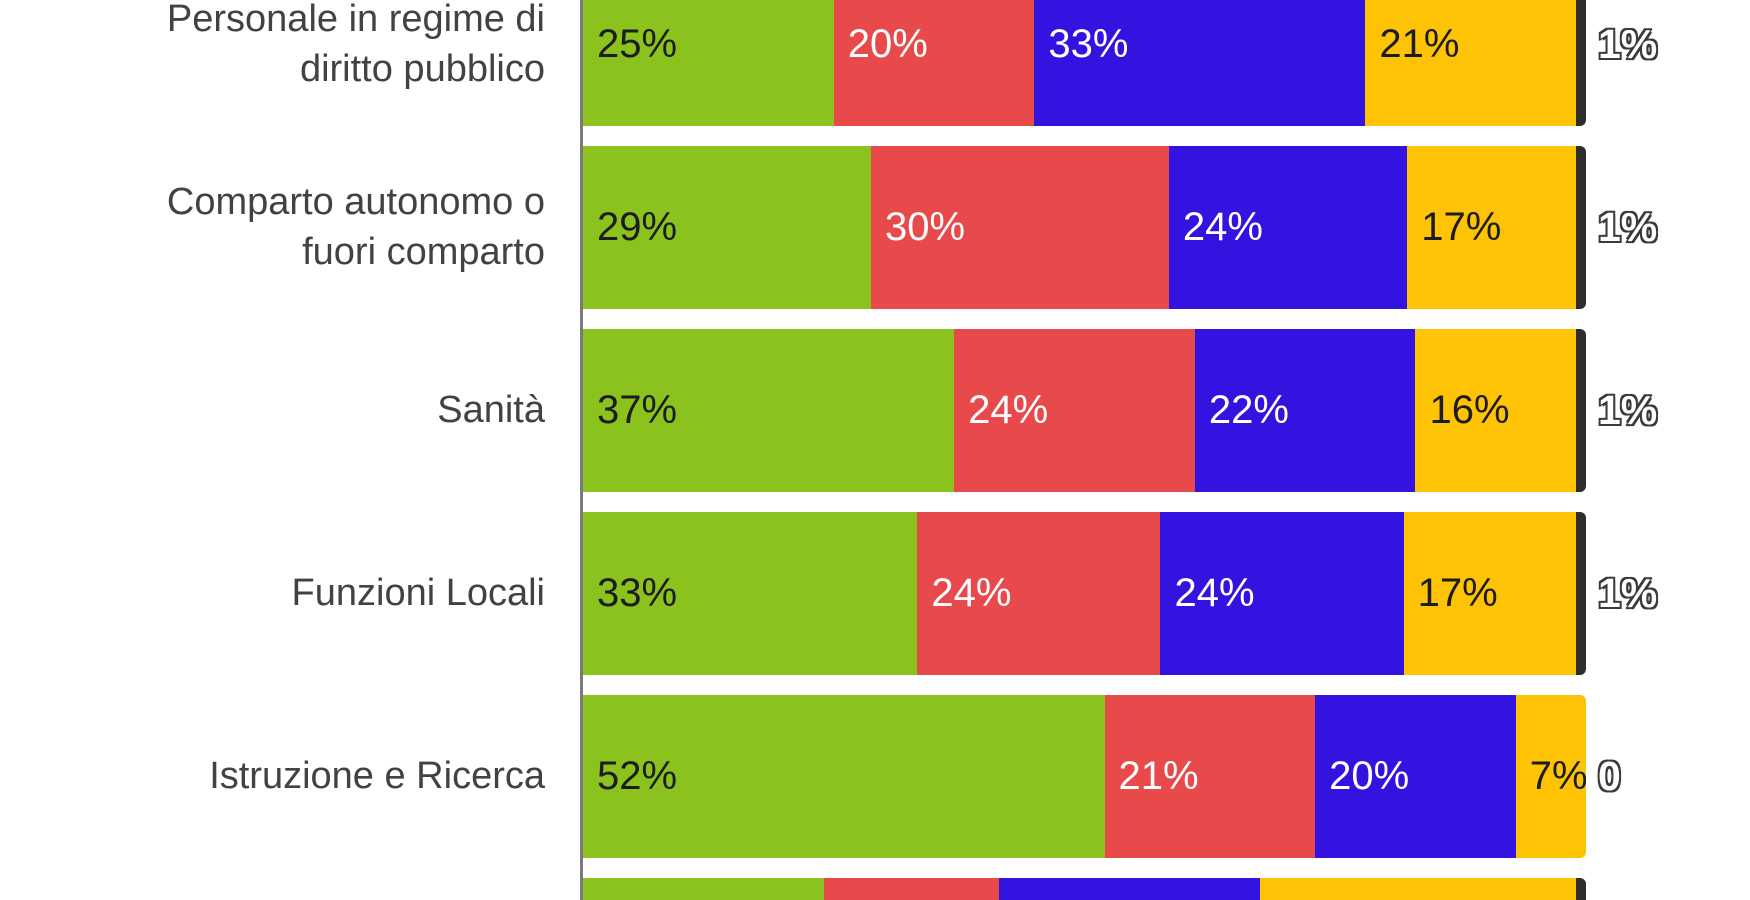 The height and width of the screenshot is (900, 1750). I want to click on y-axis-baseline, so click(581, 450).